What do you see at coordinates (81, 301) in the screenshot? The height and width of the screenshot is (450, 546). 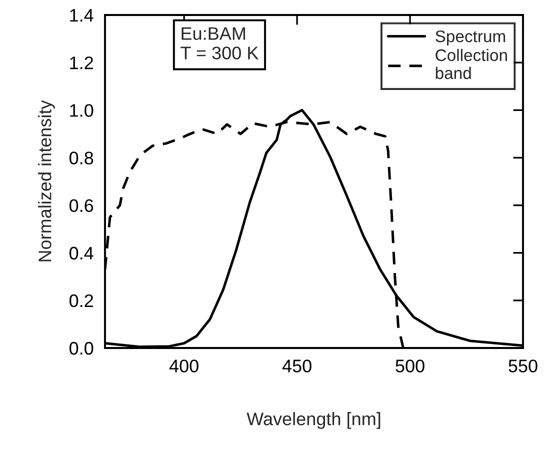 I see `y-tick-label: 0.2` at bounding box center [81, 301].